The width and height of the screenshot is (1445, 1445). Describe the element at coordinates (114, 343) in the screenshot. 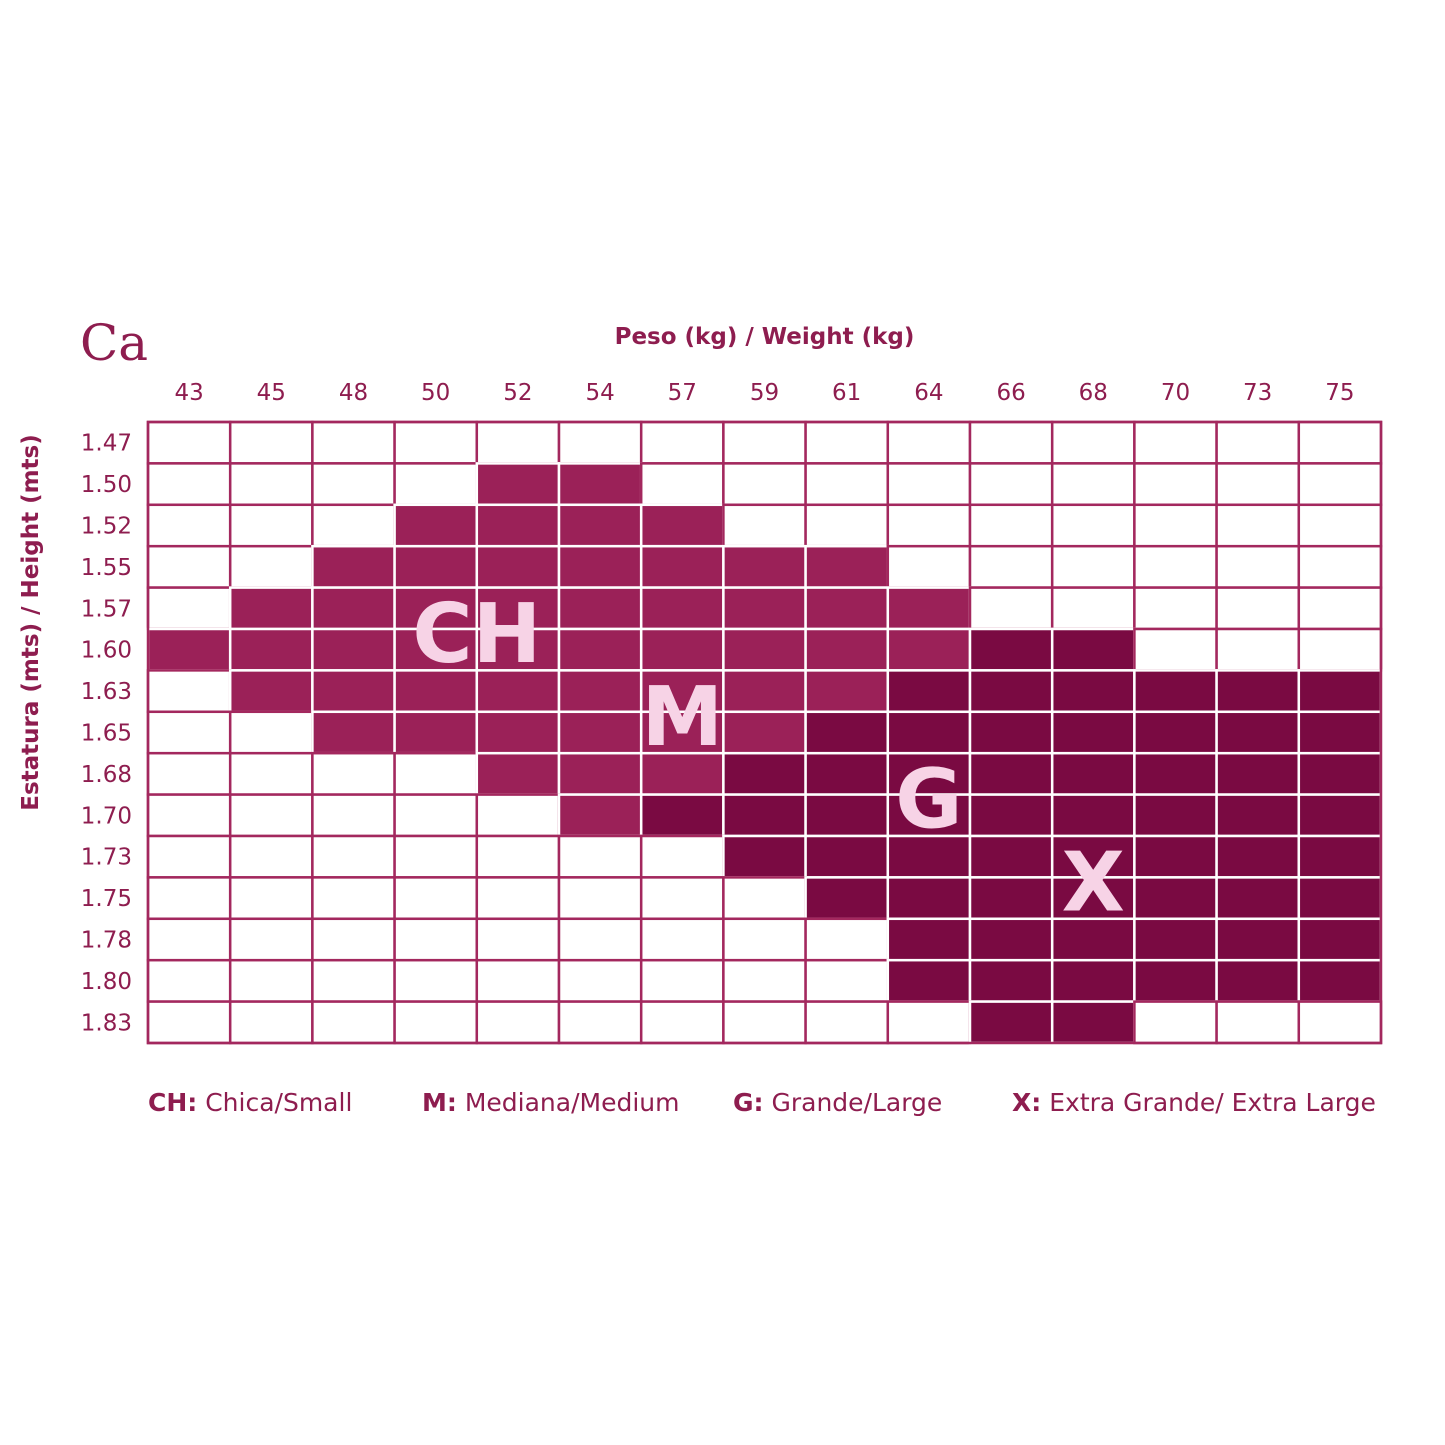

I see `brand-logo-text: Ca` at that location.